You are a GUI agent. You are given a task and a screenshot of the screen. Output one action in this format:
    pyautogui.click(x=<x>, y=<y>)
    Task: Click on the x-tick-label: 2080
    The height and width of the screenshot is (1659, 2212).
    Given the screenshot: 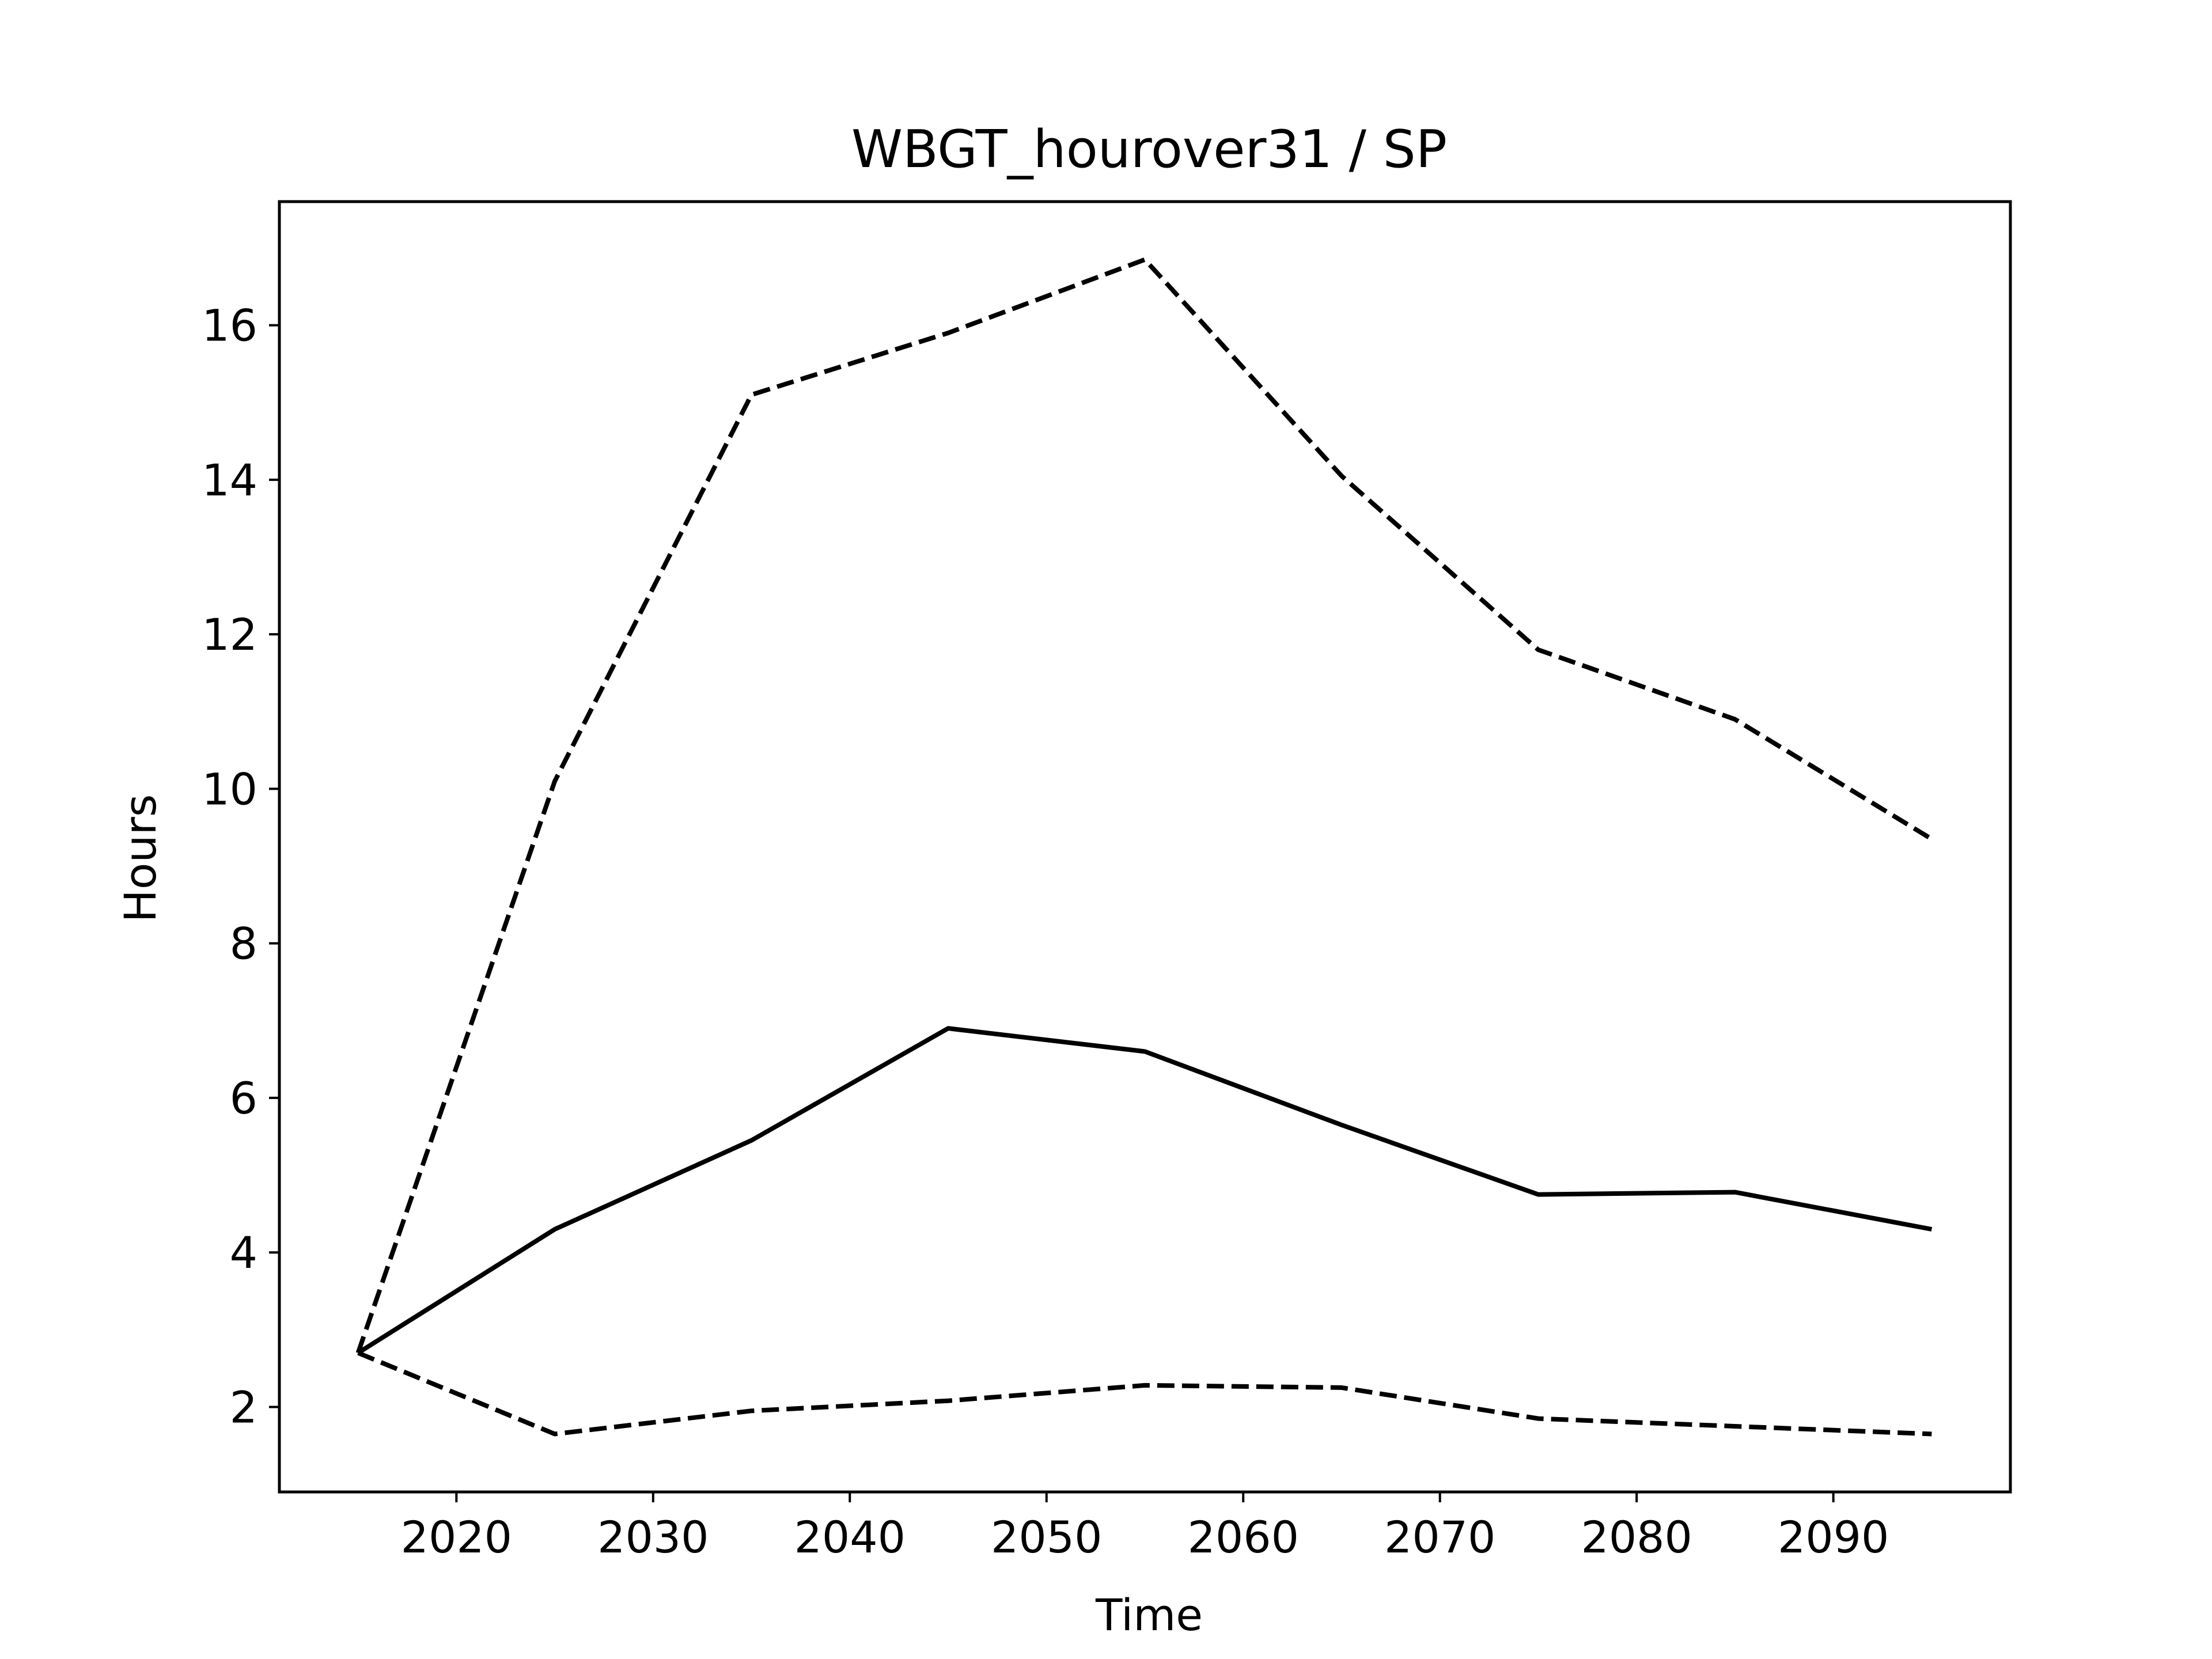 What is the action you would take?
    pyautogui.click(x=1636, y=1537)
    